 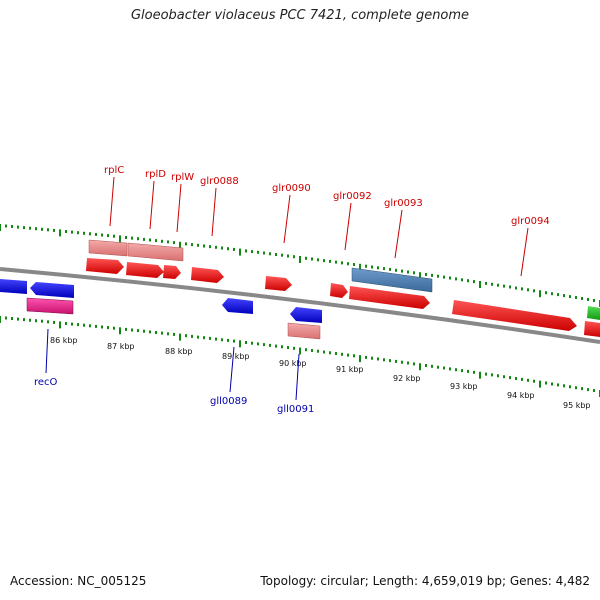 I want to click on gene-gll0091, so click(x=306, y=315).